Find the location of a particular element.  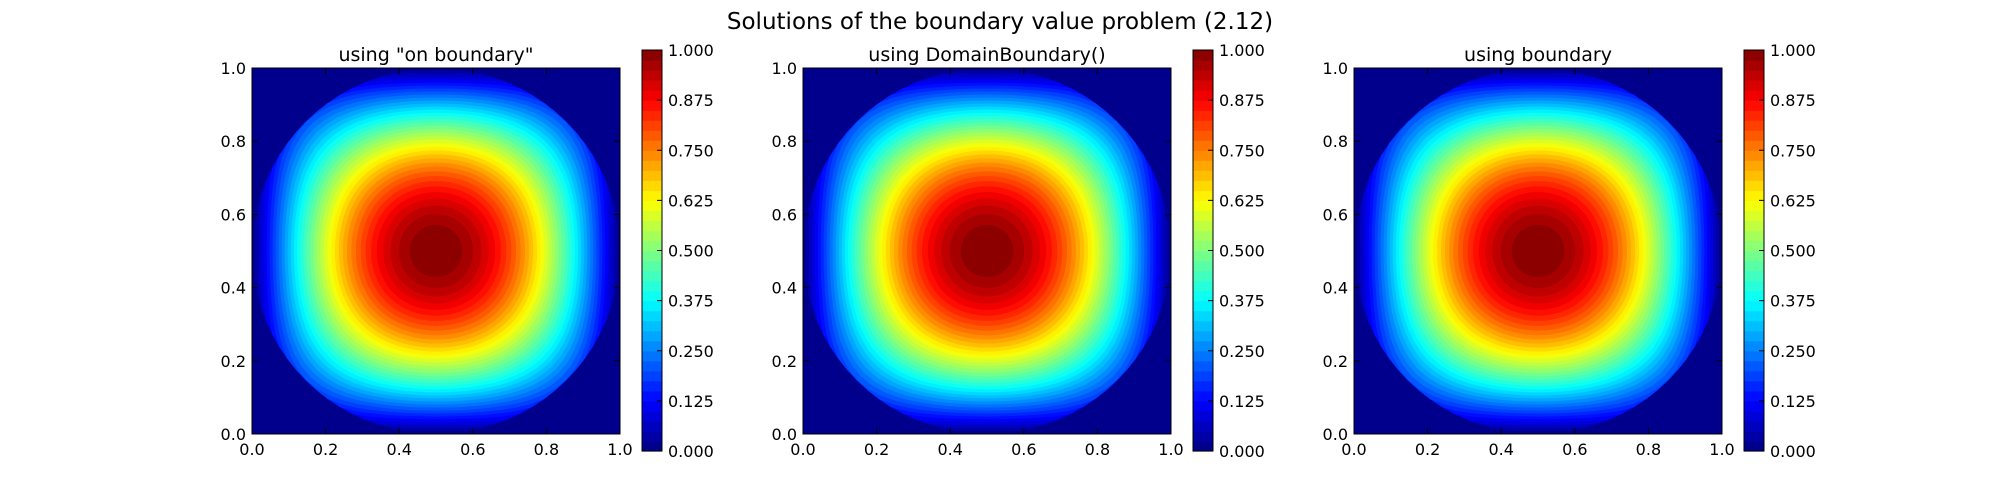

colorbar-tick-label: 1.000 is located at coordinates (691, 50).